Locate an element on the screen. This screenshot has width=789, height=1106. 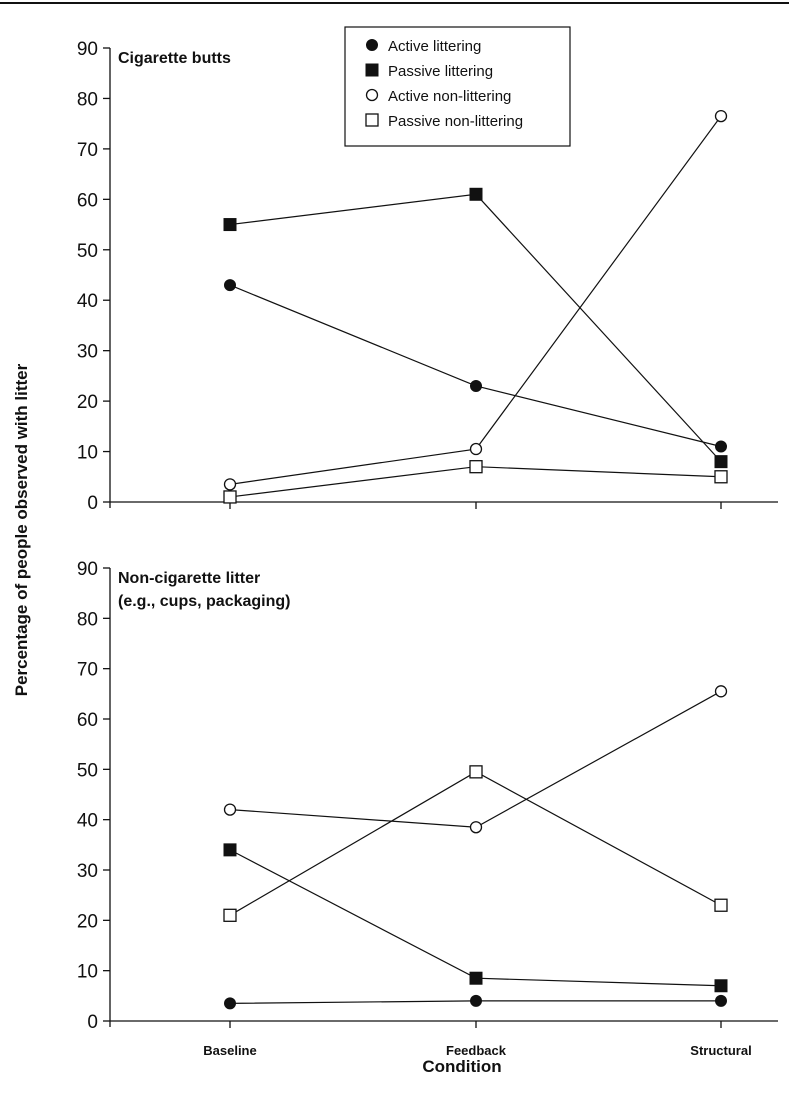
series-line-passive-non-littering is located at coordinates (475, 843).